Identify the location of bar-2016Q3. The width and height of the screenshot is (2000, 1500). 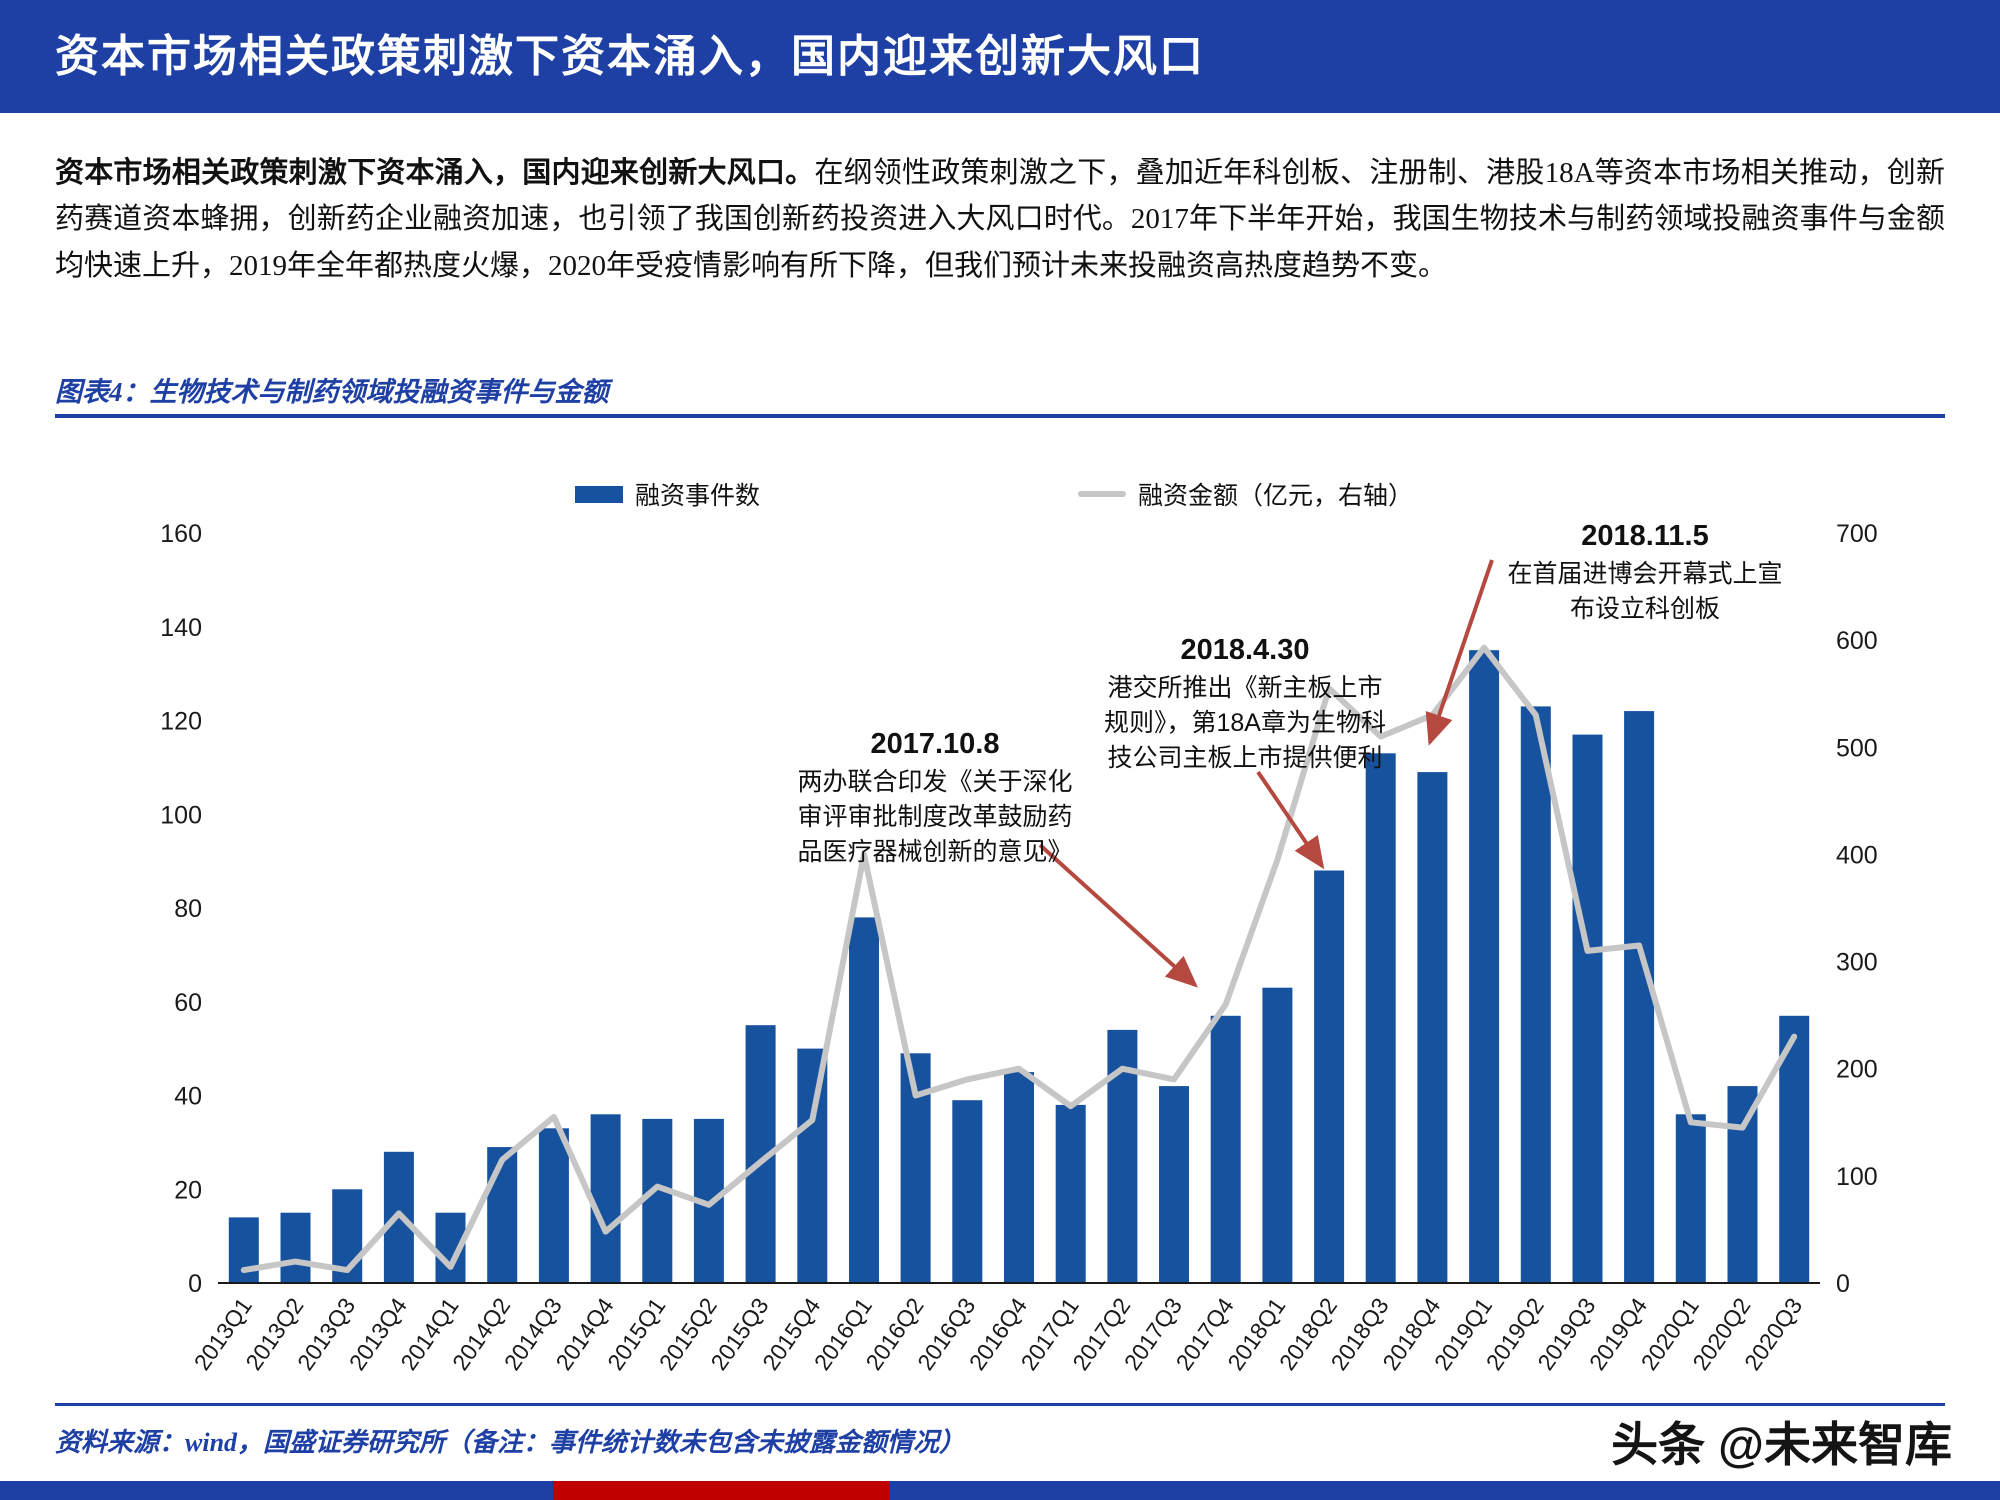
(967, 1191).